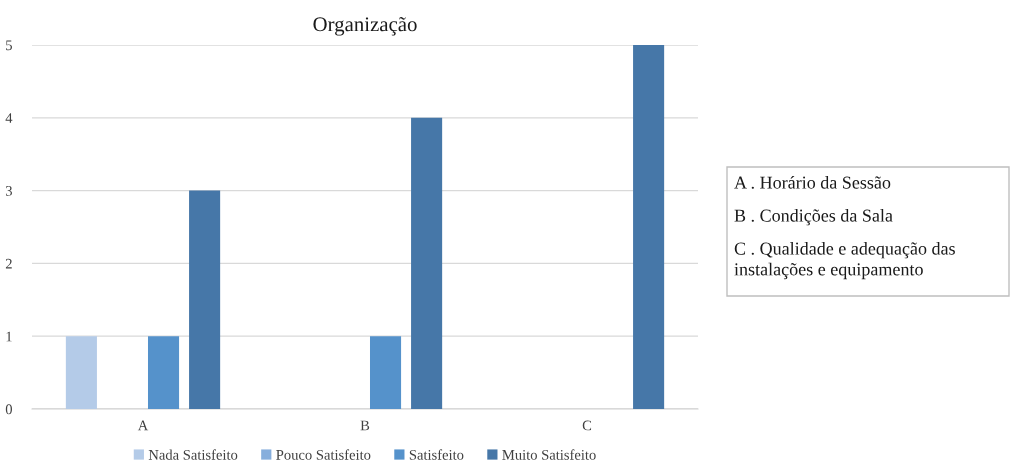  I want to click on text: A . Horário da Sessão, so click(812, 182).